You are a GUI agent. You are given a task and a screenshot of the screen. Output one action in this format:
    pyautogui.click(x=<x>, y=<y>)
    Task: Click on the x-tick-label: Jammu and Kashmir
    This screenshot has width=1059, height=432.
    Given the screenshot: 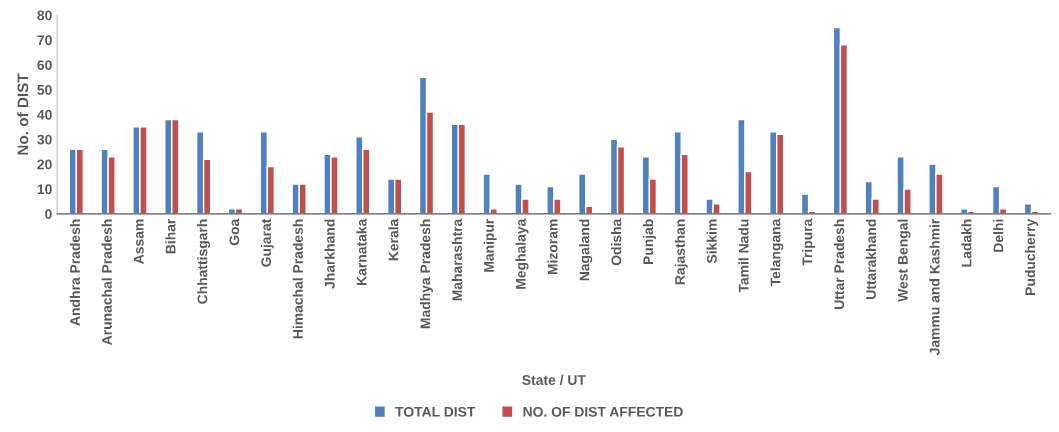 What is the action you would take?
    pyautogui.click(x=934, y=287)
    